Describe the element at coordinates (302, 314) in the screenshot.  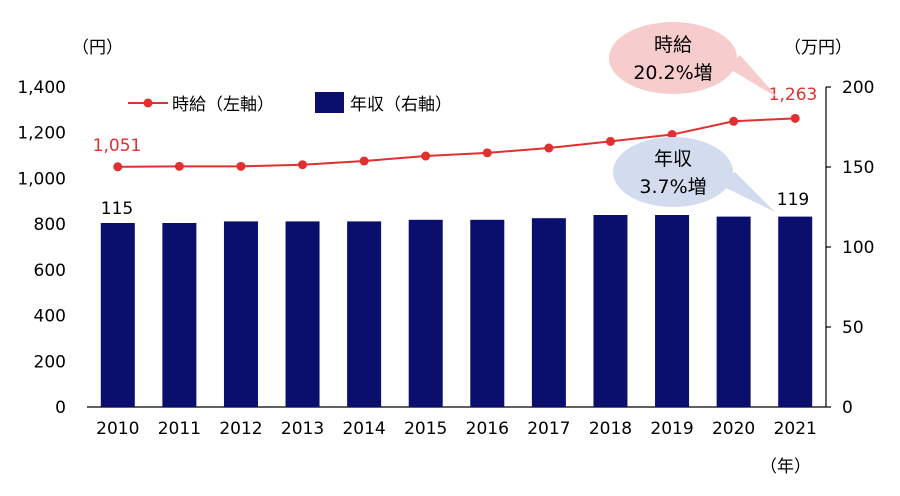
I see `bar-2013` at that location.